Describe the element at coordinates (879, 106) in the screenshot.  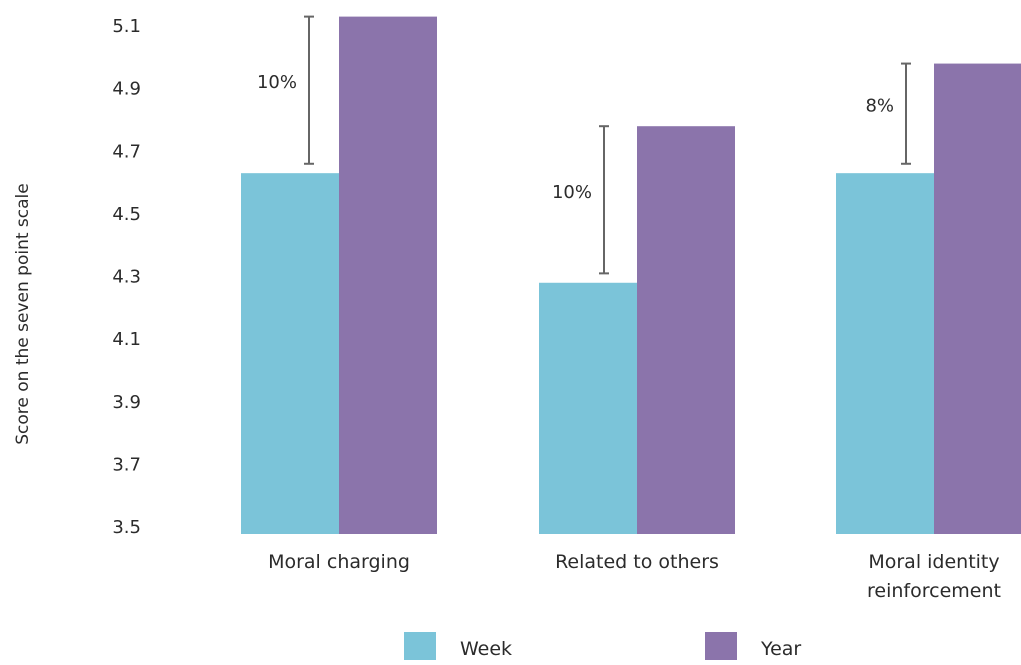
I see `difference-label: 8%` at that location.